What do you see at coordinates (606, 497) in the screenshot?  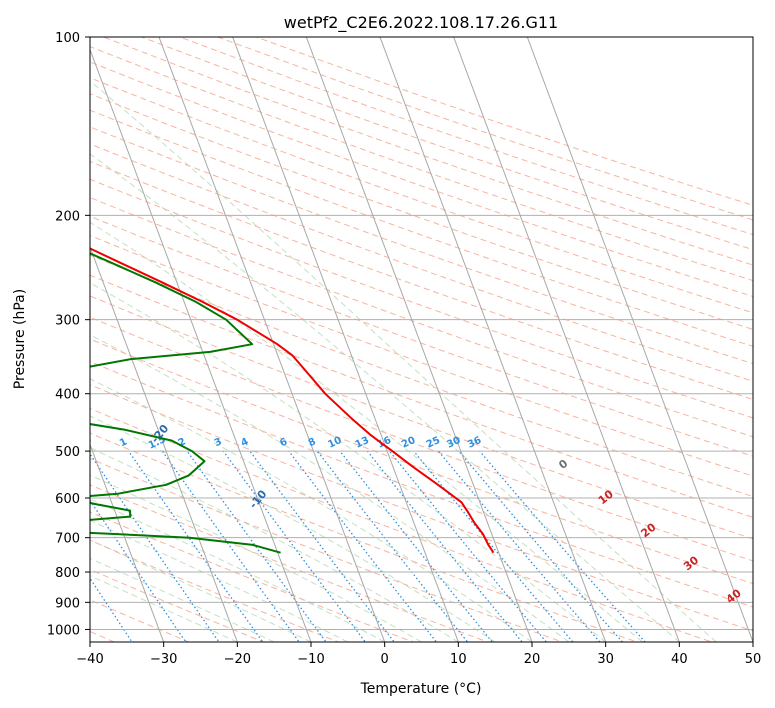 I see `moist-adiabat-label: 10` at bounding box center [606, 497].